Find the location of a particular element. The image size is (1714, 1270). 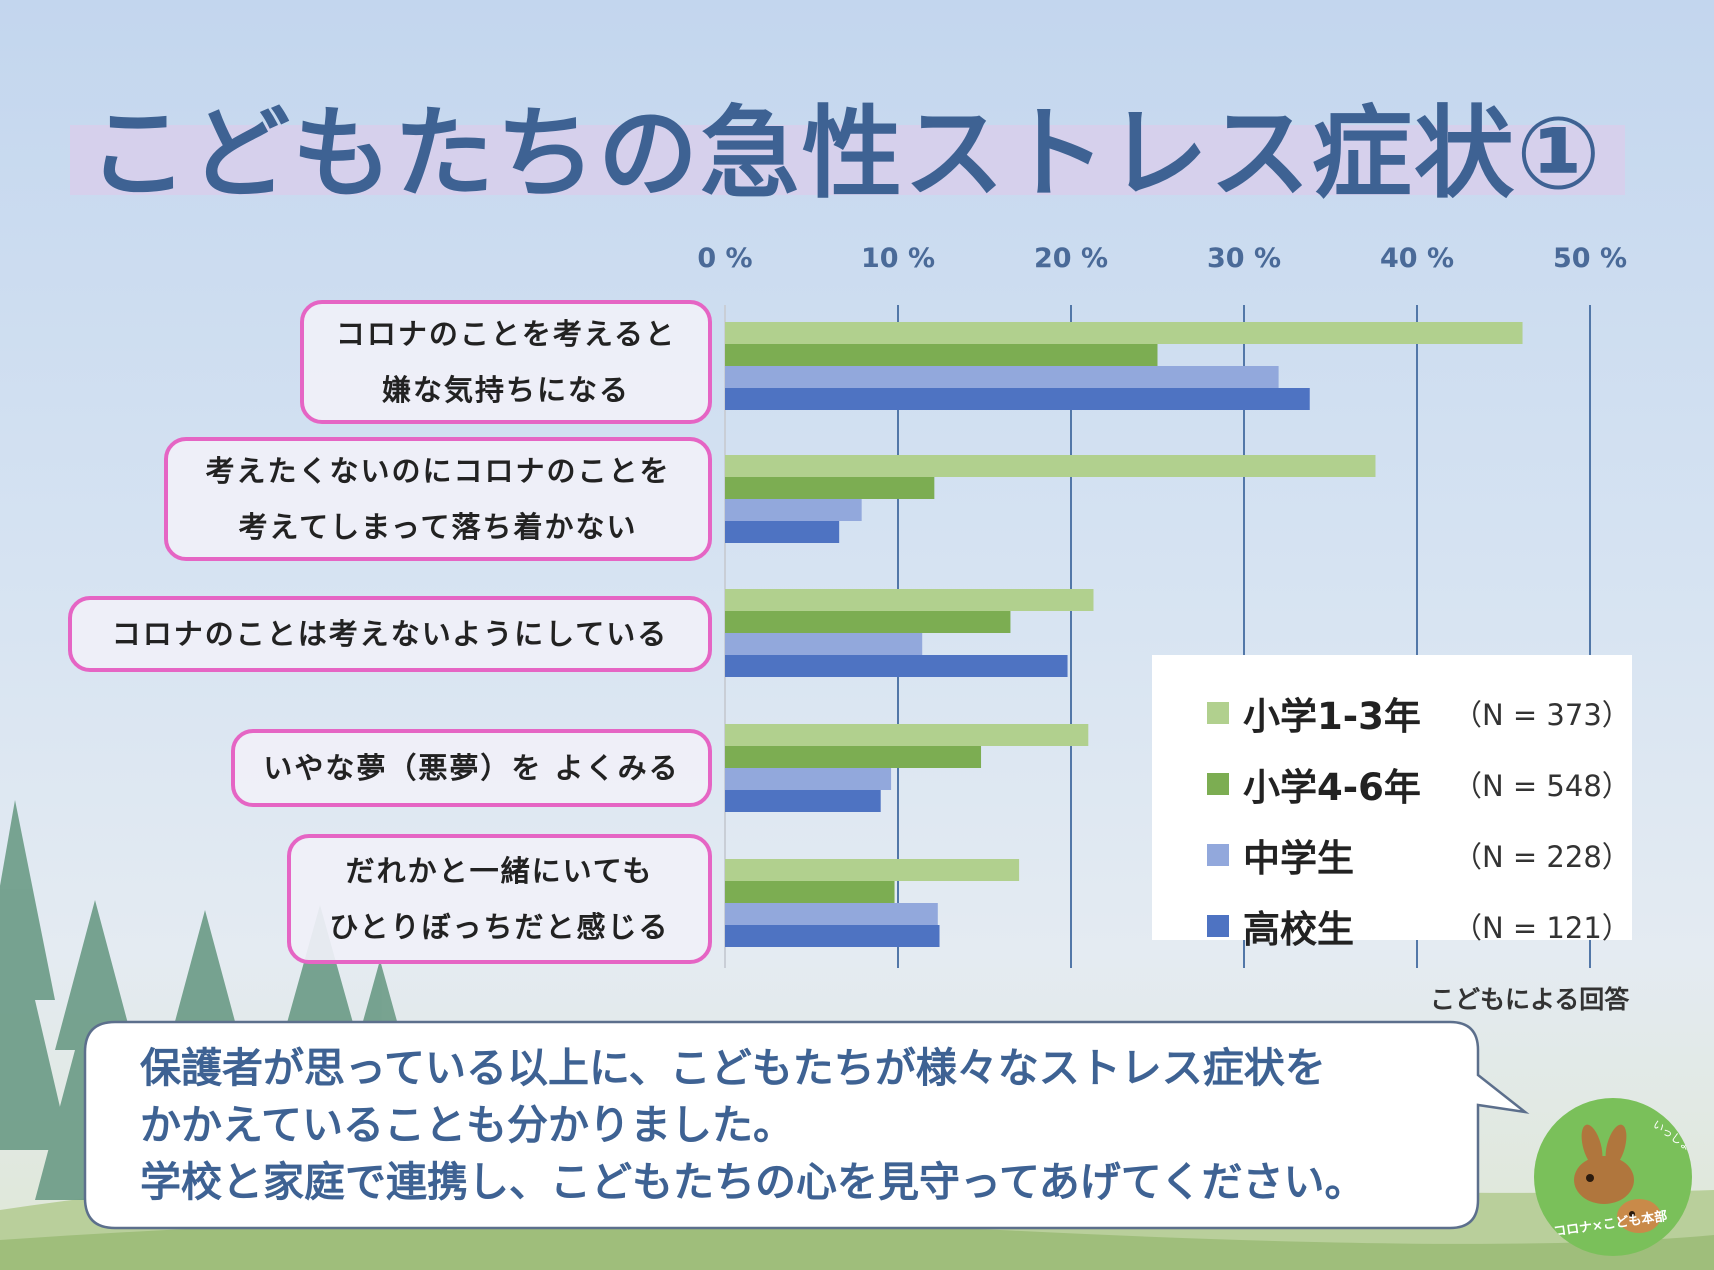

category-label-1: 考えたくないのにコロナのことを 考えてしまって落ち着かない is located at coordinates (438, 499).